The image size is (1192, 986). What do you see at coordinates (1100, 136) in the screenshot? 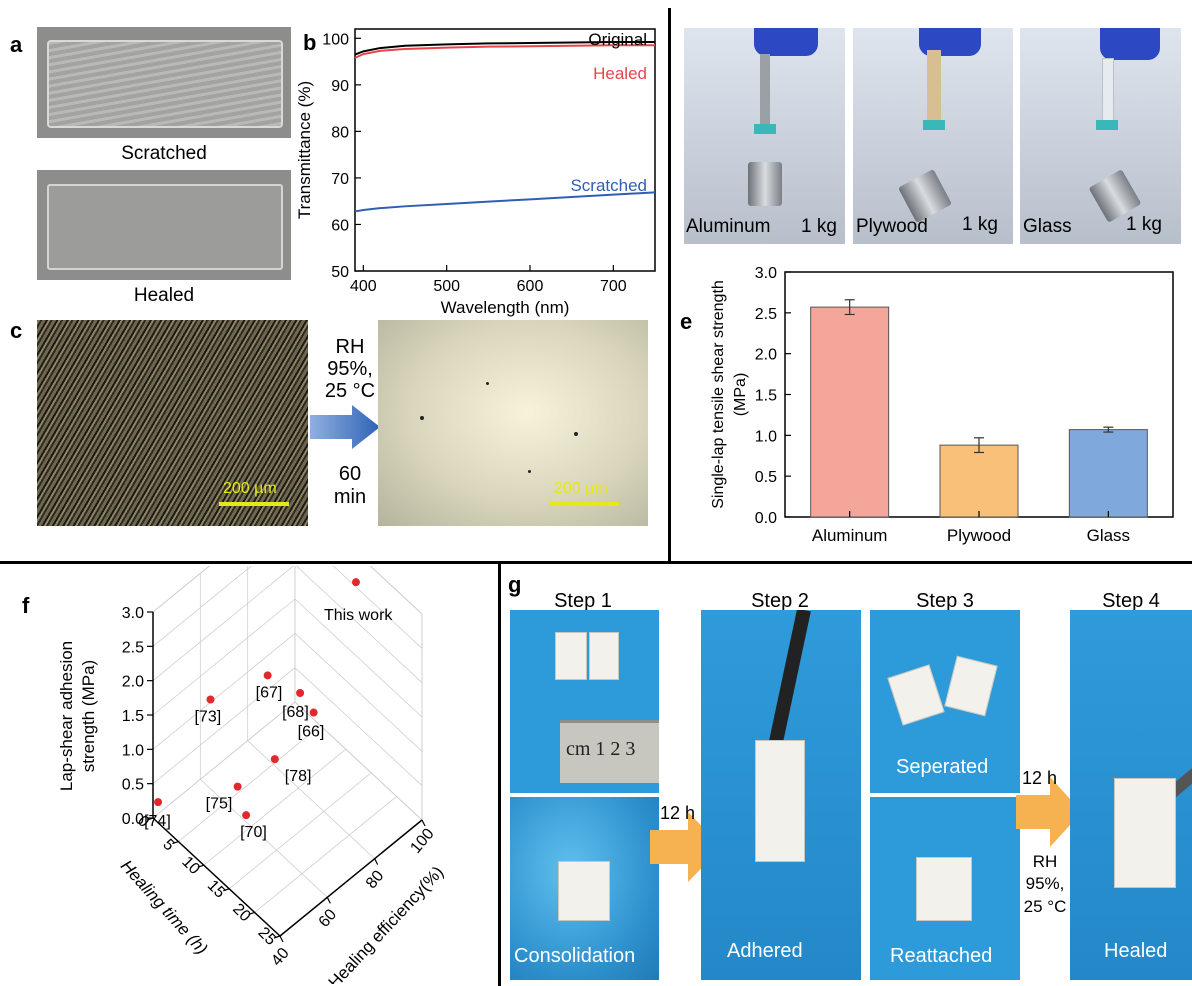
I see `glass-weight-photo: Glass 1 kg` at bounding box center [1100, 136].